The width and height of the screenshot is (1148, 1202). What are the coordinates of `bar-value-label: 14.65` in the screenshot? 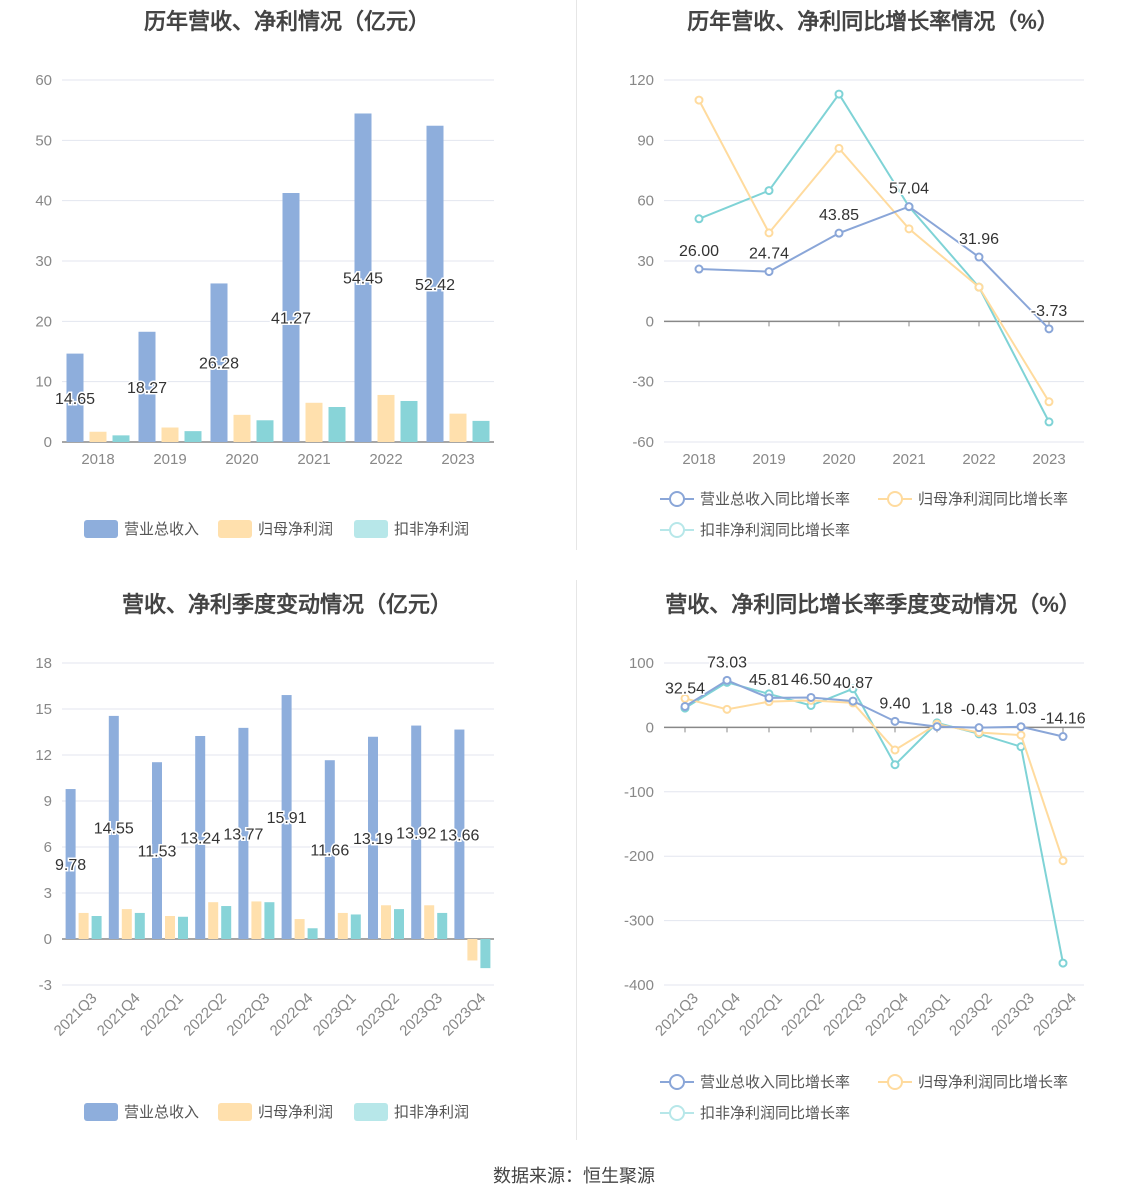 It's located at (75, 399).